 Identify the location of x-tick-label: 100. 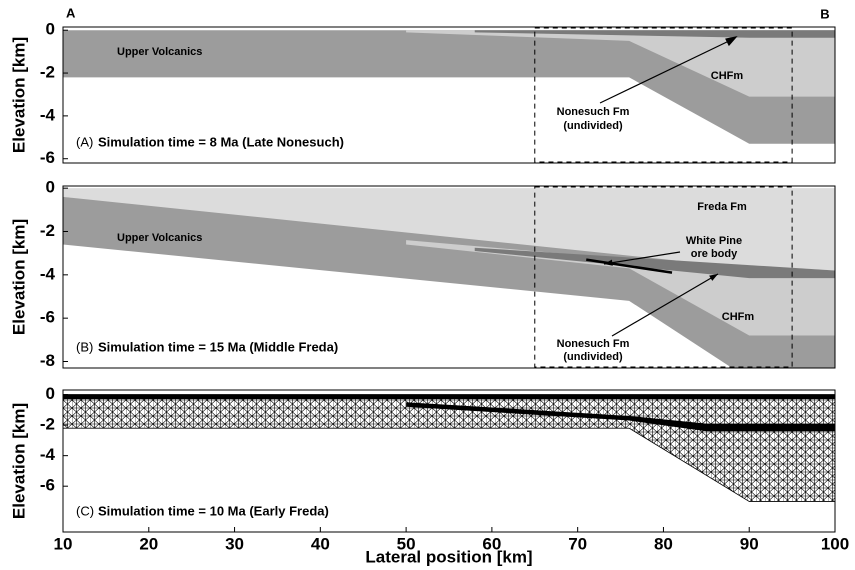
(835, 543).